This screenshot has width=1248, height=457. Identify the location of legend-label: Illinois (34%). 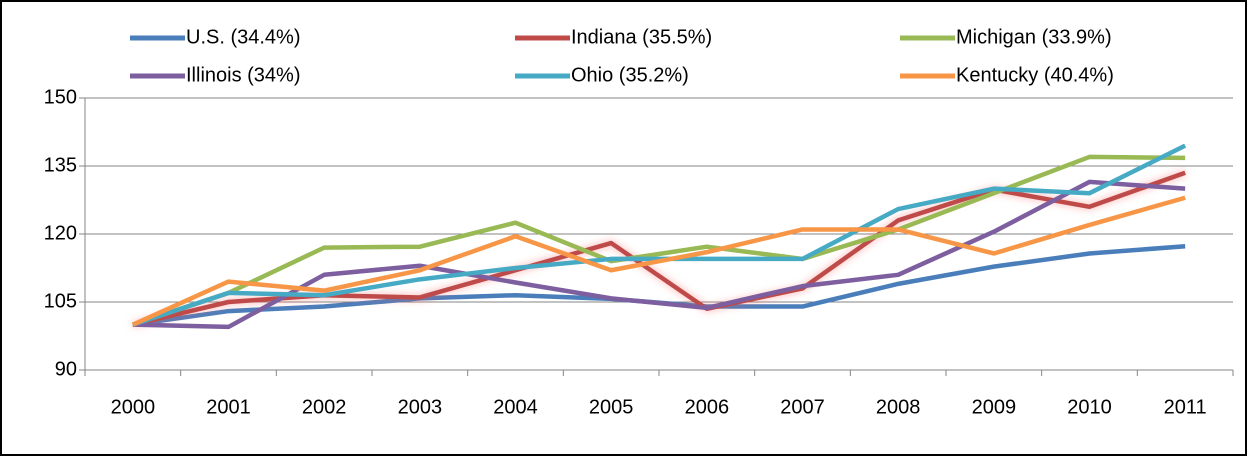
(243, 75).